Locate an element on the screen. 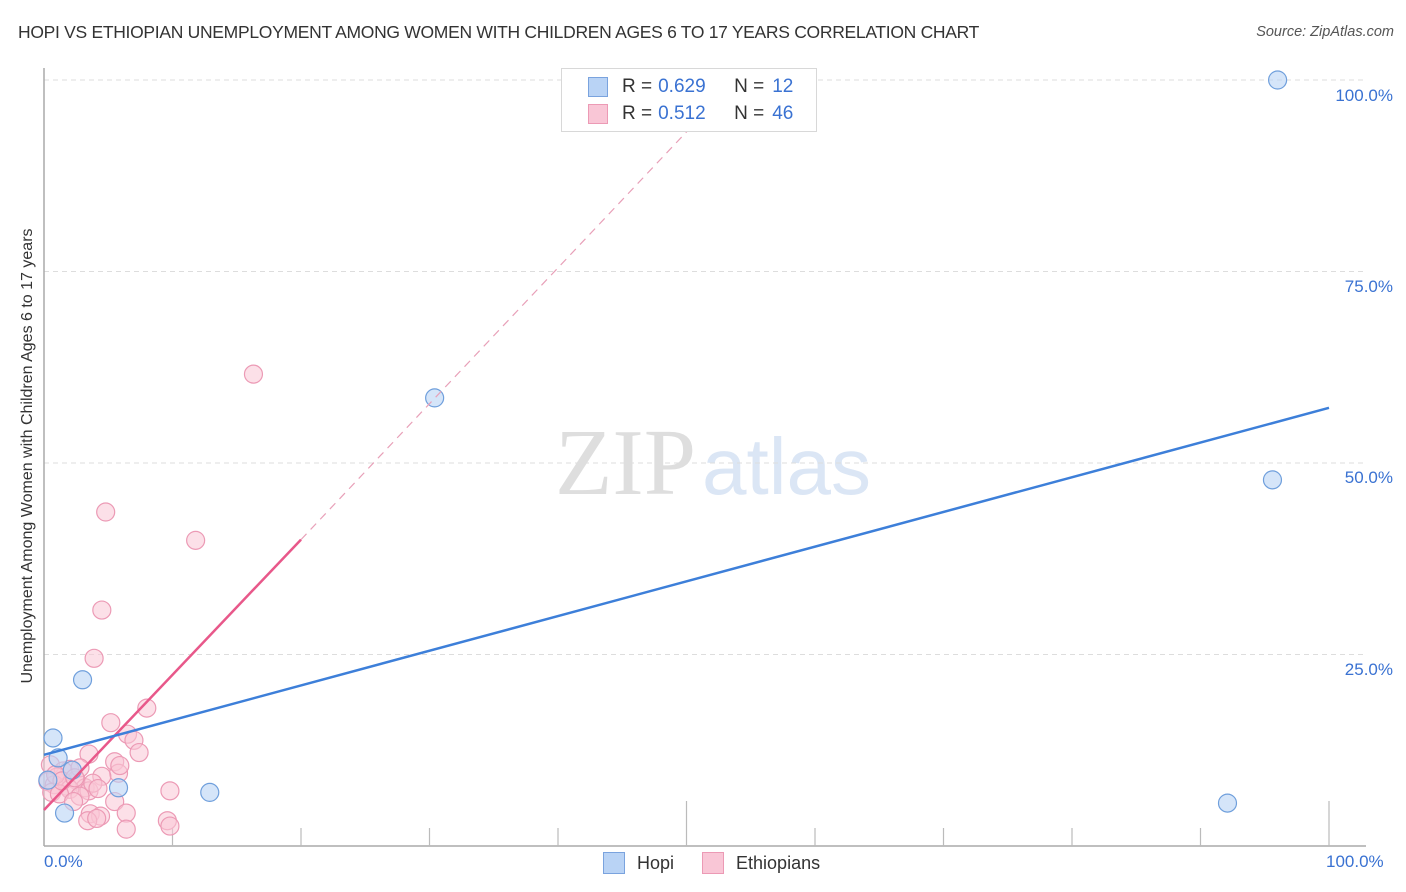 The image size is (1406, 892). legend-row-hopi: R = 0.629 N = 12 is located at coordinates (690, 87).